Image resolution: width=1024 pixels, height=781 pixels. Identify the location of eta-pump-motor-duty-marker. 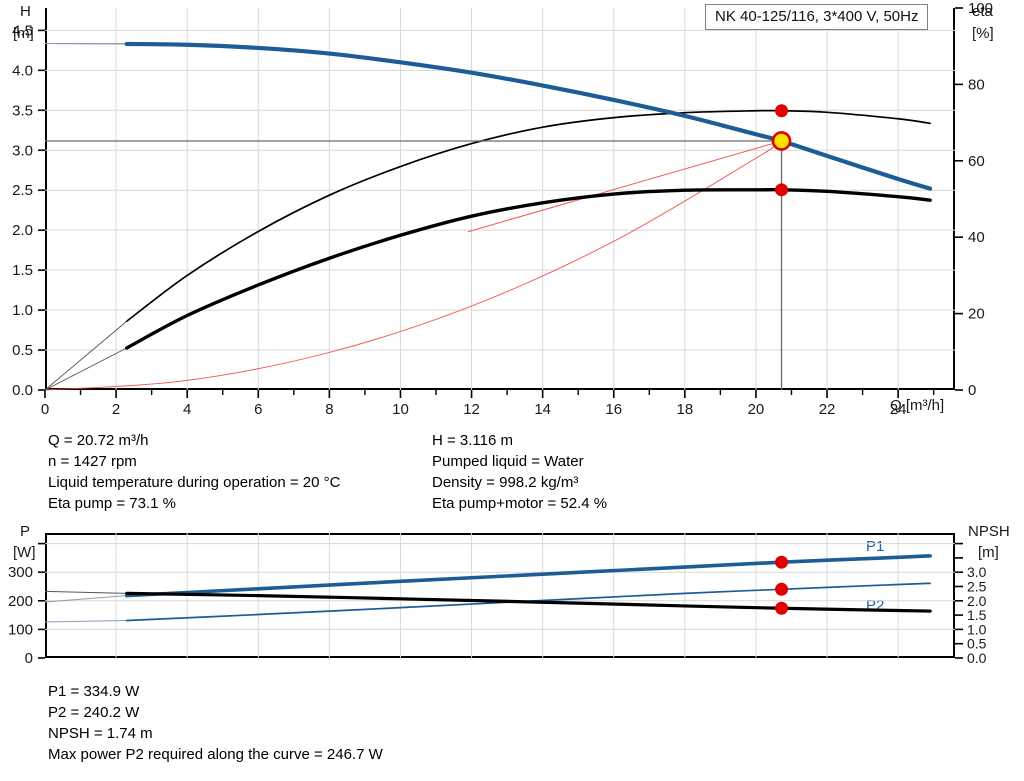
(782, 190).